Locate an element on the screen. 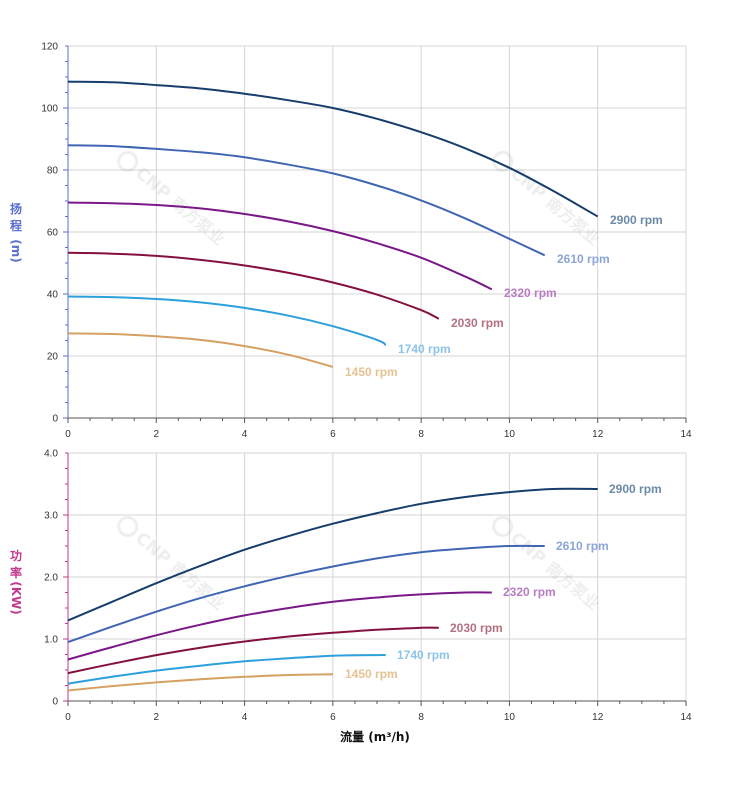 This screenshot has width=752, height=797. y-tick-label: 60 is located at coordinates (53, 233).